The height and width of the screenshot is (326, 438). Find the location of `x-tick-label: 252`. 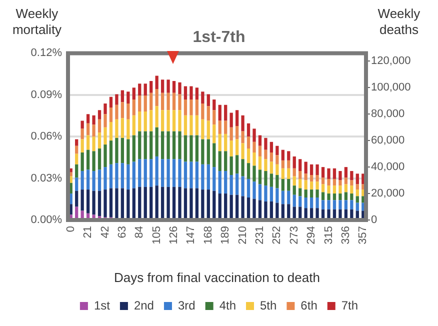

x-tick-label: 252 is located at coordinates (277, 235).